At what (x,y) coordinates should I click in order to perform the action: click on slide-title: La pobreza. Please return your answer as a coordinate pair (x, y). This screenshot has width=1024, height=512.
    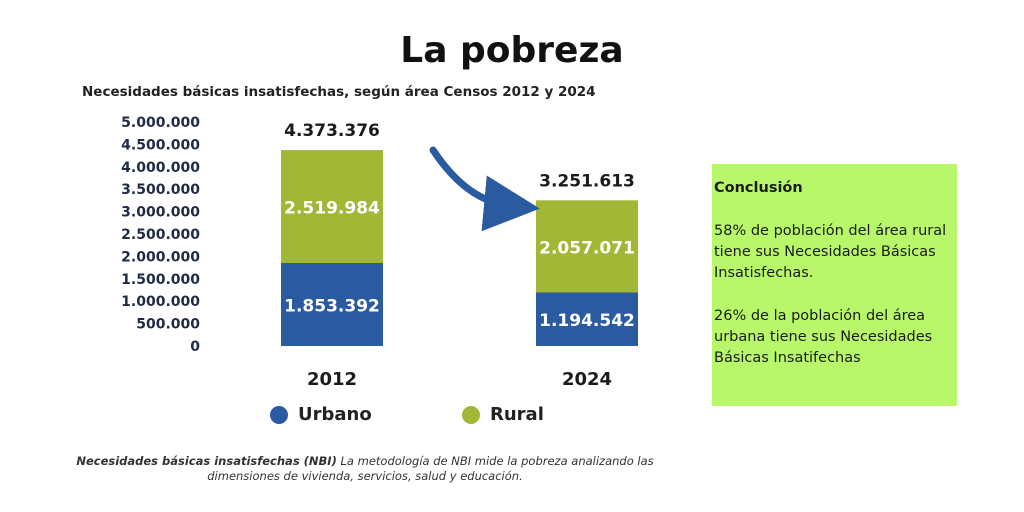
    Looking at the image, I should click on (512, 50).